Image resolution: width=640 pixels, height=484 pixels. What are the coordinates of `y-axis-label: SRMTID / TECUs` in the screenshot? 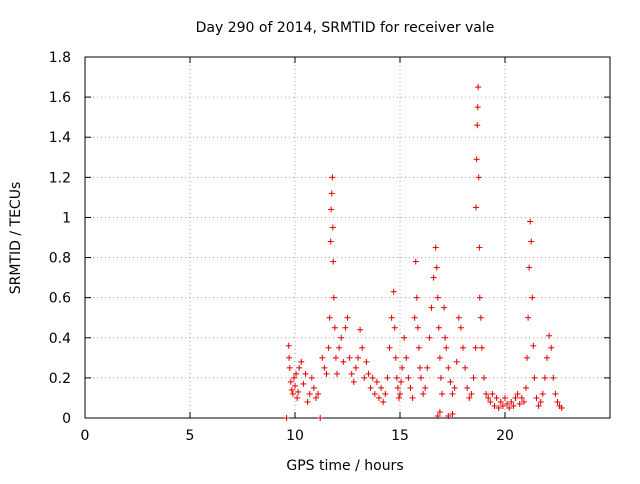 It's located at (16, 238).